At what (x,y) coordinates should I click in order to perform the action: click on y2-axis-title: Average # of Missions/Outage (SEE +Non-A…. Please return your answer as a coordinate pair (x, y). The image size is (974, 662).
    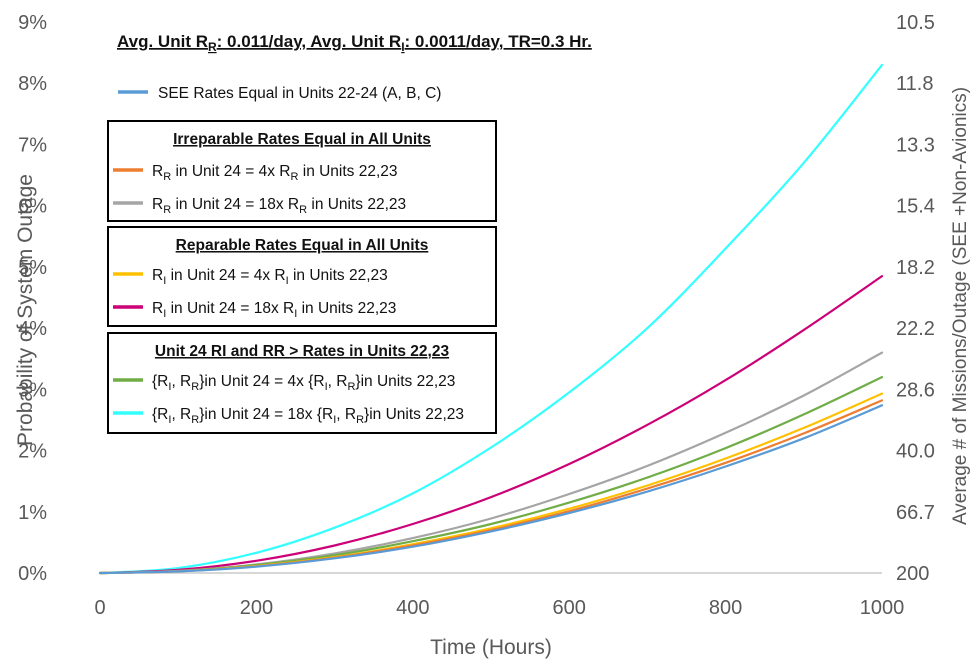
    Looking at the image, I should click on (960, 306).